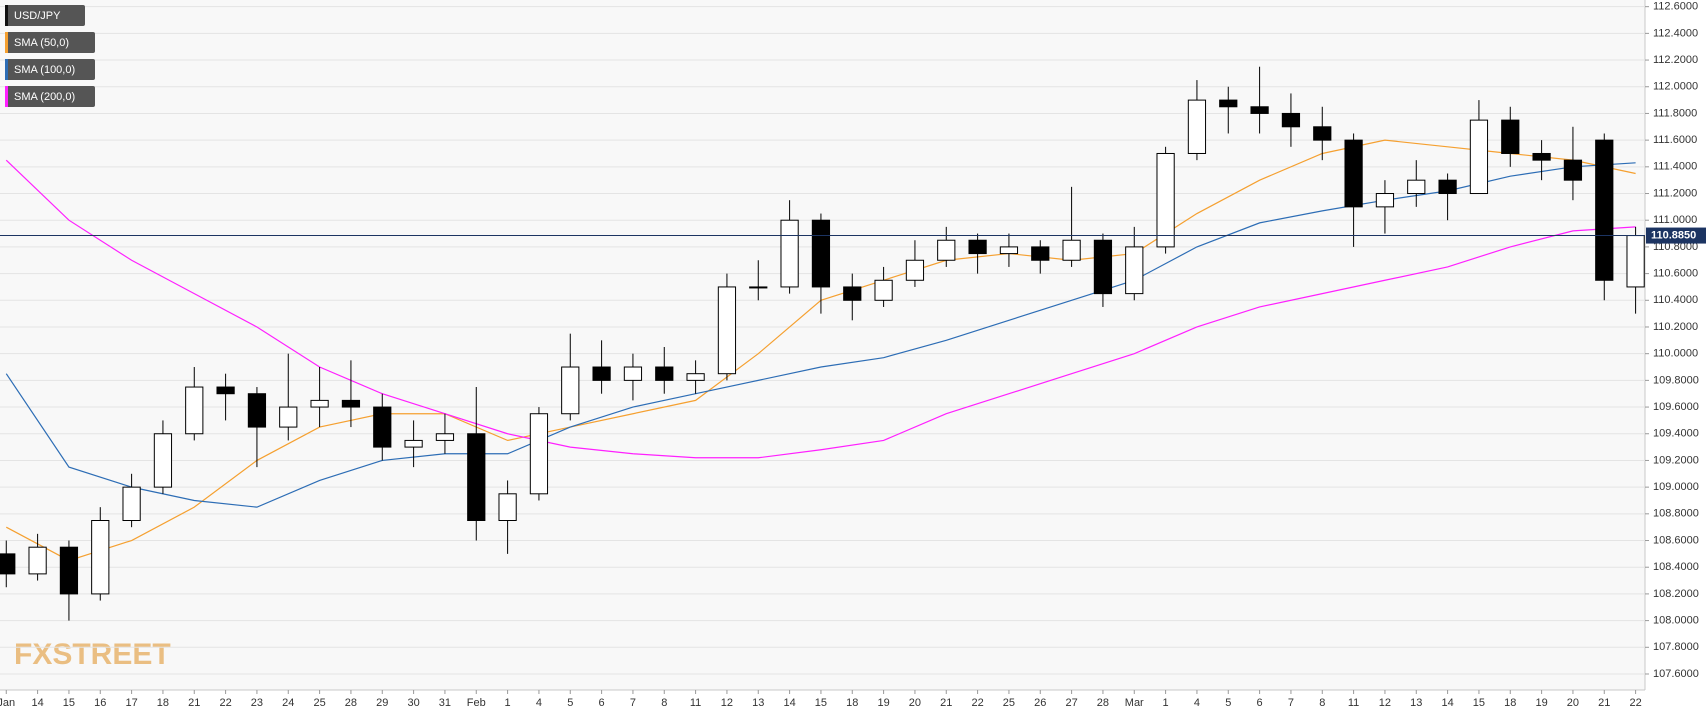 The width and height of the screenshot is (1707, 712). Describe the element at coordinates (1675, 167) in the screenshot. I see `y-tick-label: 111.4000` at that location.